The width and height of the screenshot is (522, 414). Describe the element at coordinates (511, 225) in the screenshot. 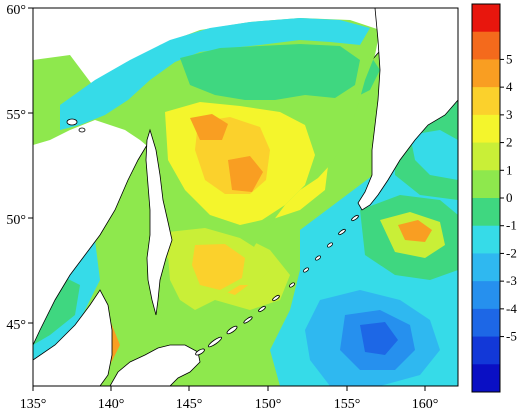

I see `colorbar-label: -1` at that location.